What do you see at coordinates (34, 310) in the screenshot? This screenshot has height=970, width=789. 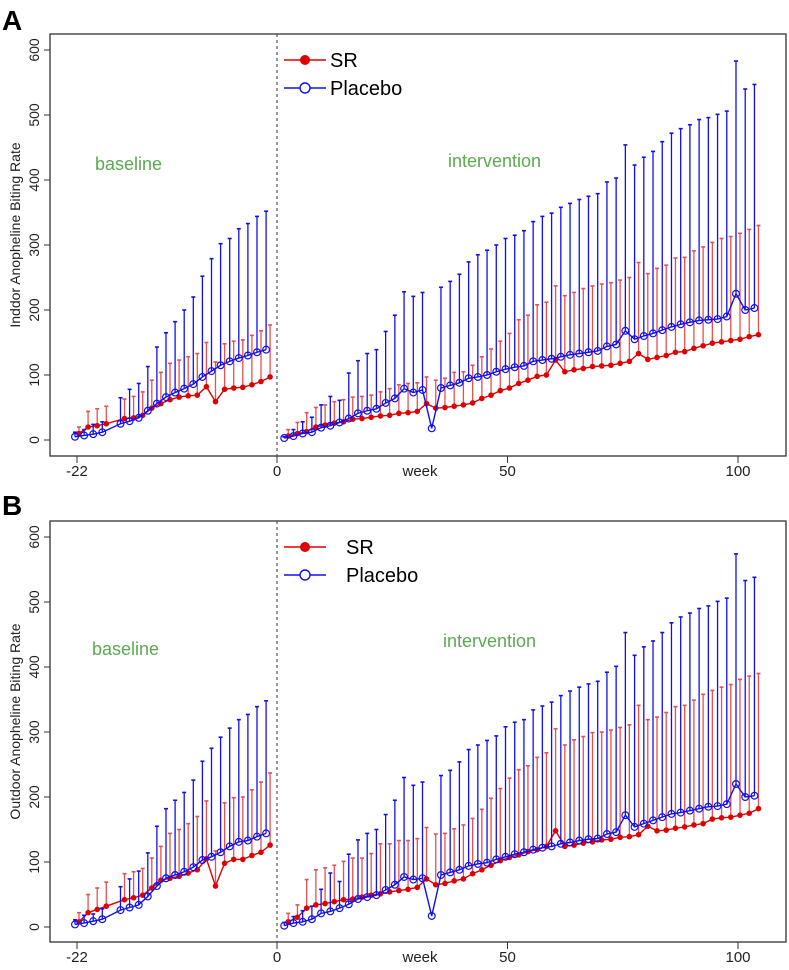 I see `y-tick-label: 200` at bounding box center [34, 310].